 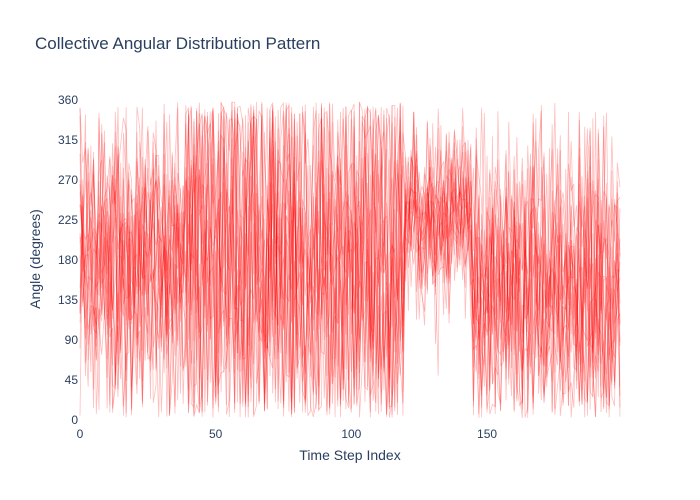 I want to click on y-tick-label: 225, so click(x=68, y=220).